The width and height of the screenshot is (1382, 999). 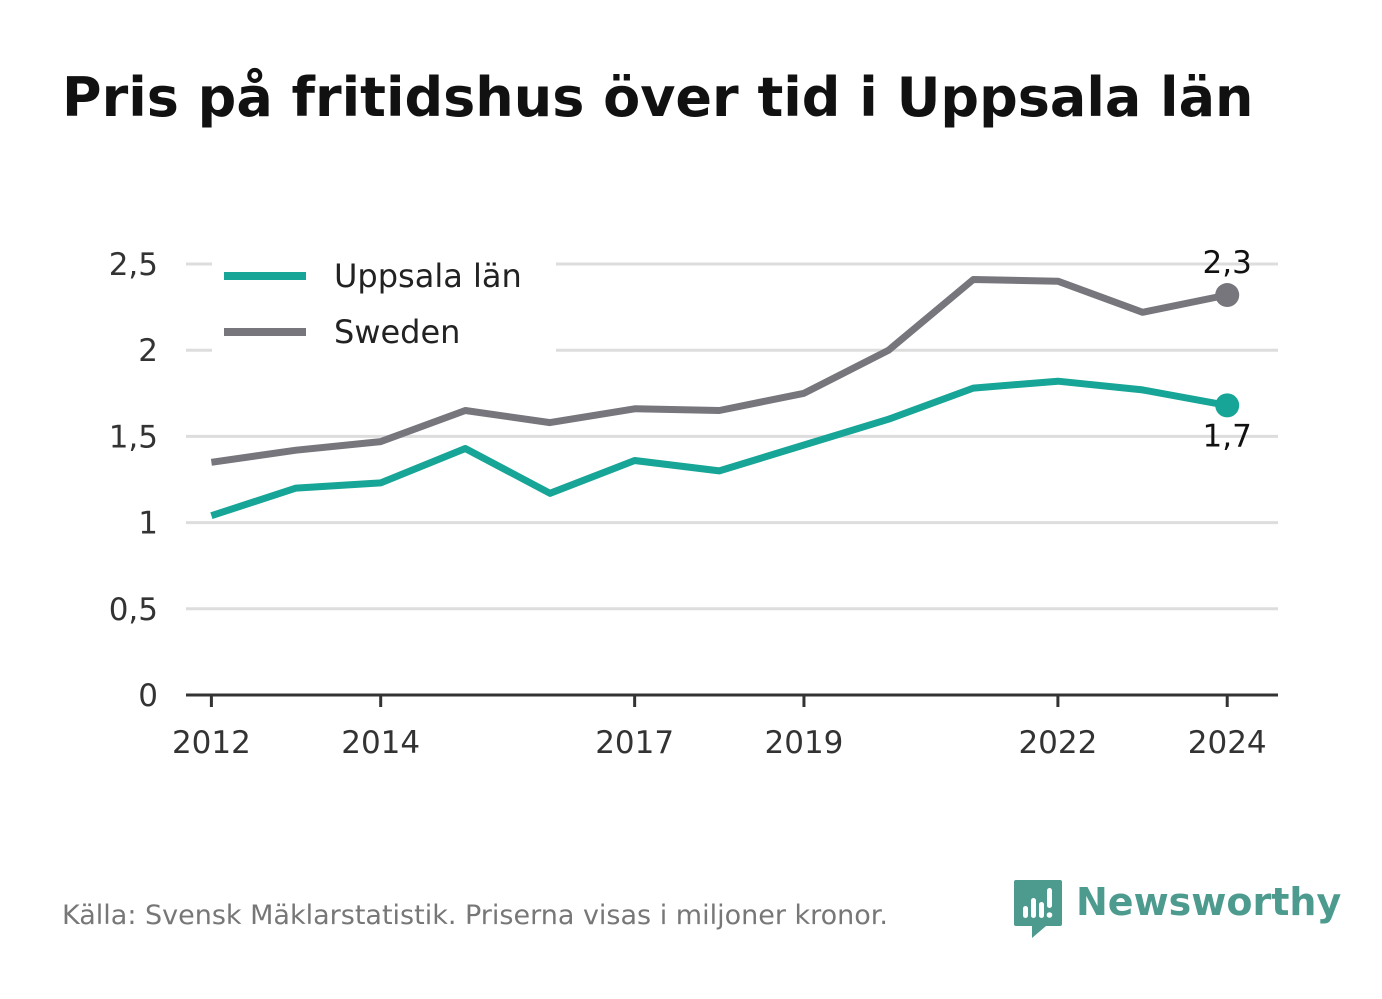 What do you see at coordinates (133, 480) in the screenshot?
I see `y-axis-ticks: 0 0,5 1 1,5 2 2,5` at bounding box center [133, 480].